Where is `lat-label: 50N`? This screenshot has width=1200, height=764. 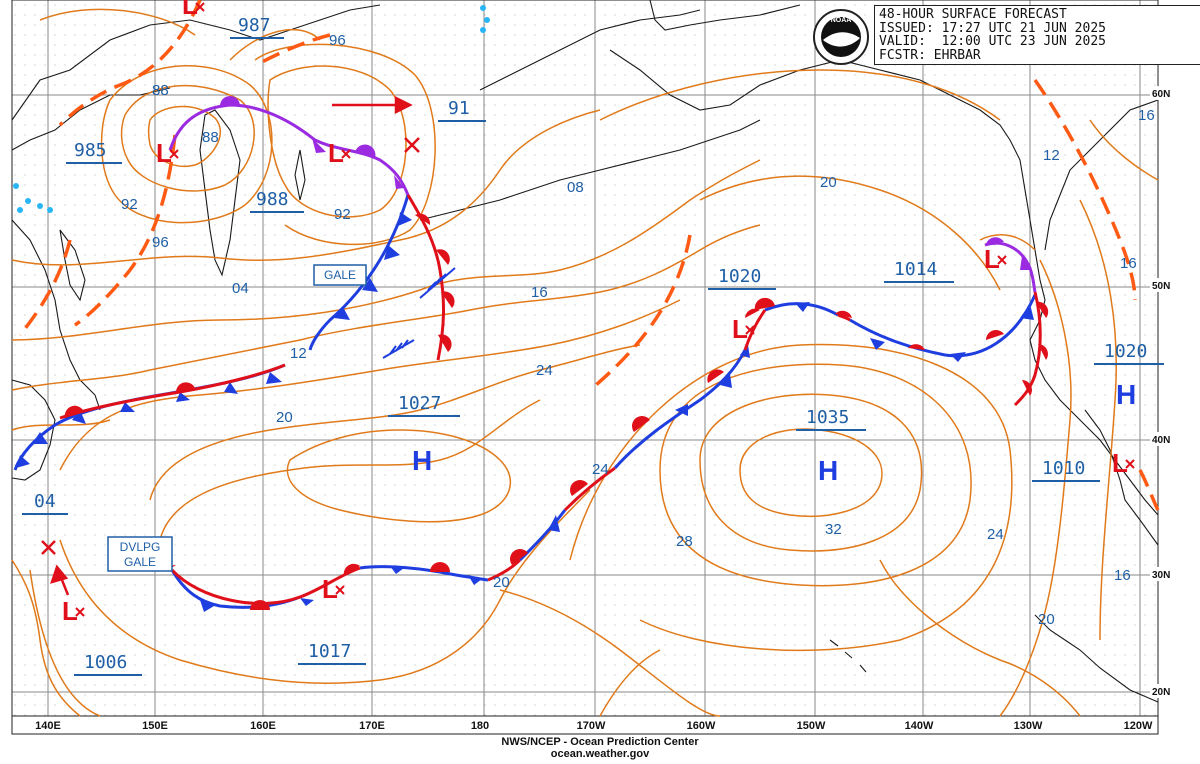
lat-label: 50N is located at coordinates (1161, 286).